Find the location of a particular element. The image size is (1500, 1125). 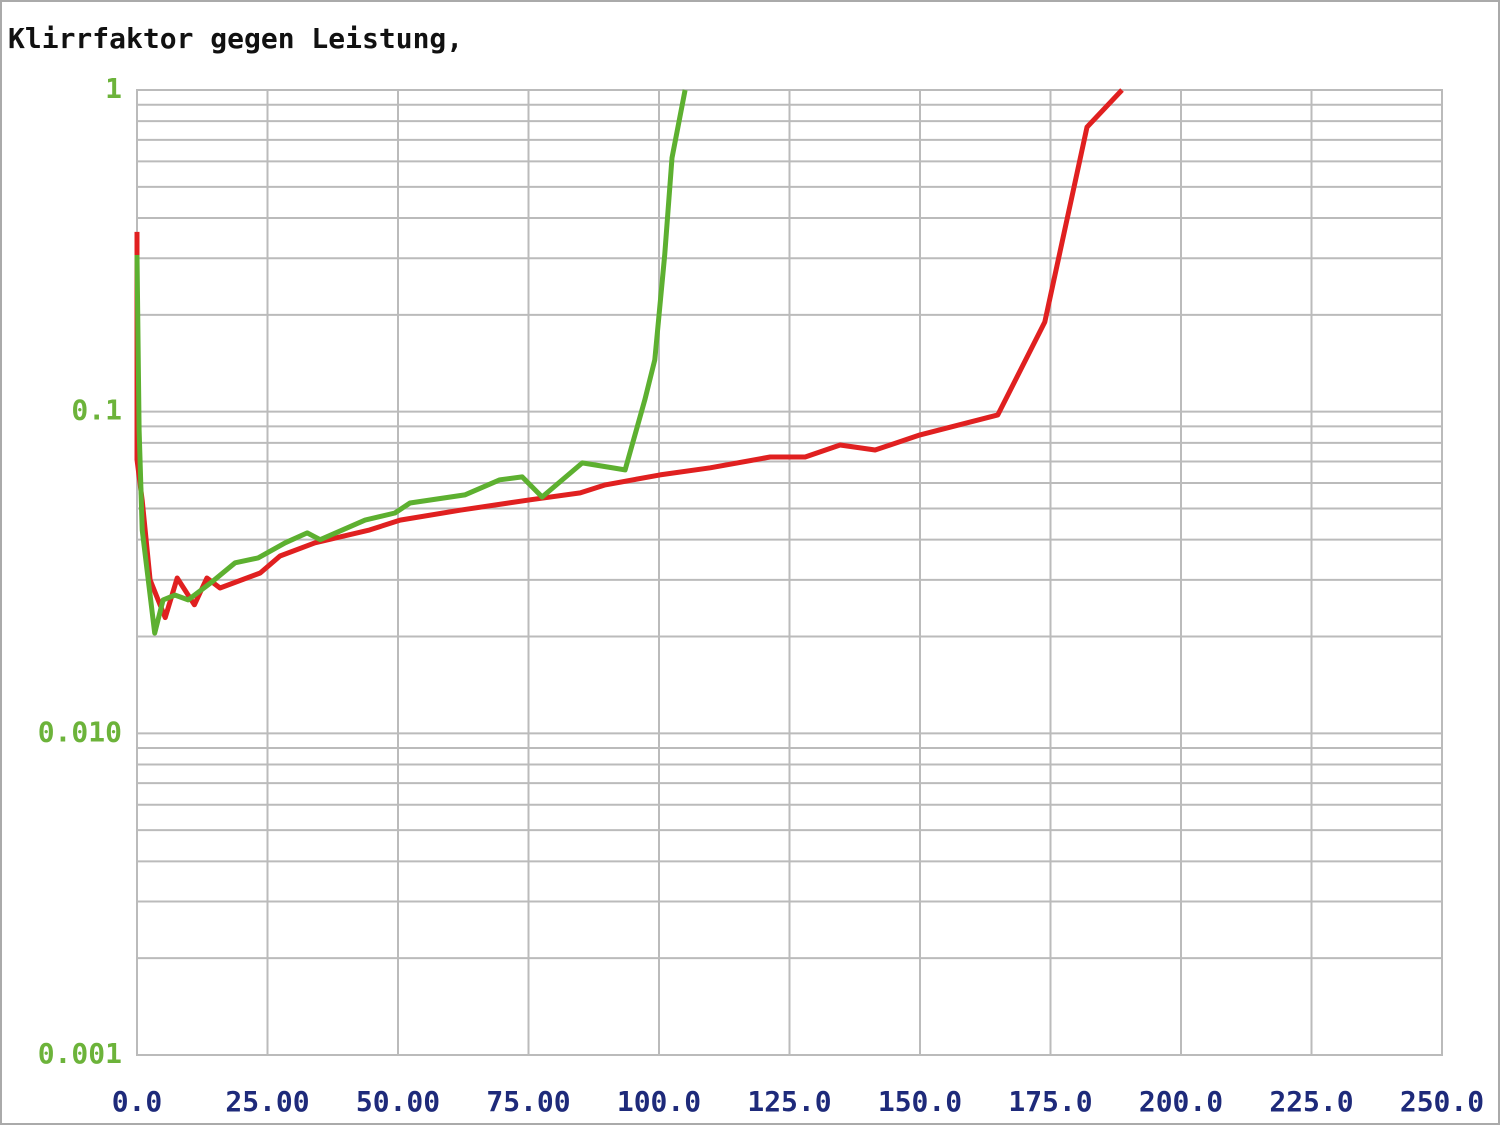

x-tick-label: 175.0 is located at coordinates (1050, 1101).